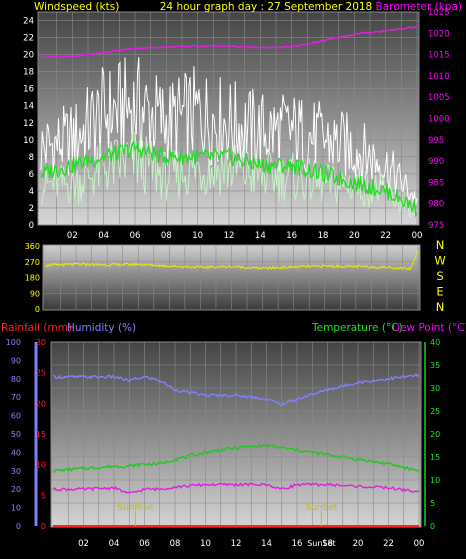 Image resolution: width=466 pixels, height=559 pixels. I want to click on direction-series, so click(231, 261).